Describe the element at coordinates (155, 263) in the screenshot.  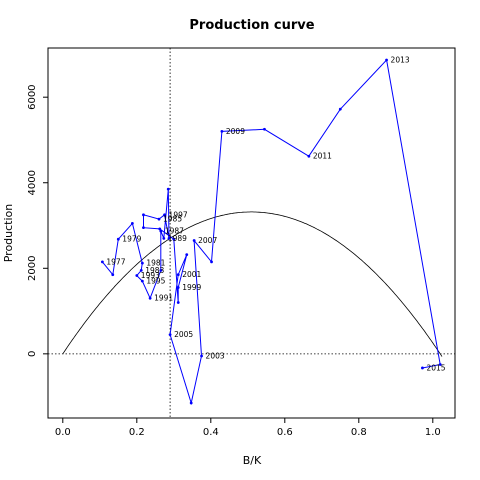
I see `year-label: 1981` at that location.